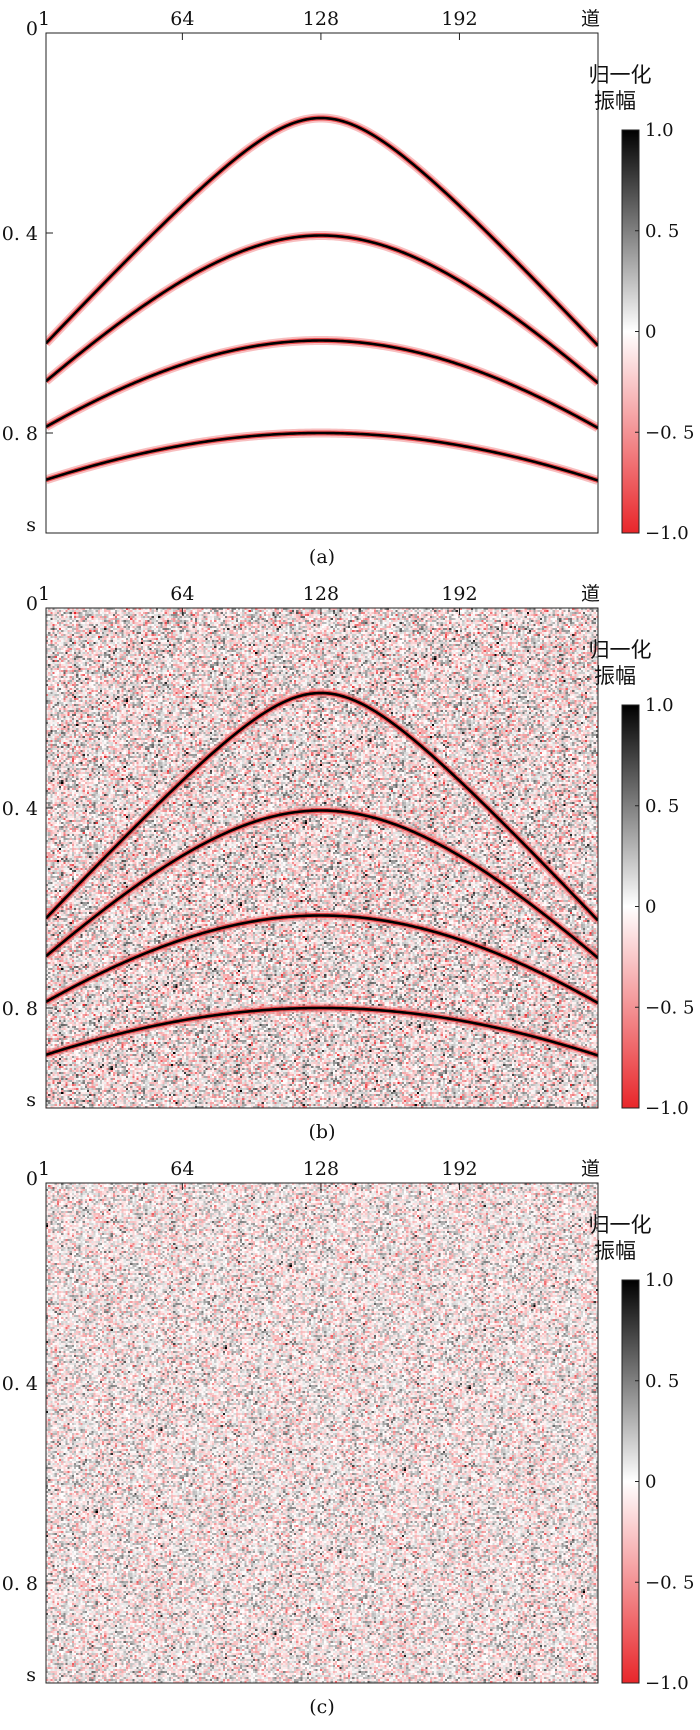 The image size is (700, 1730). I want to click on panel-caption: (c), so click(321, 1707).